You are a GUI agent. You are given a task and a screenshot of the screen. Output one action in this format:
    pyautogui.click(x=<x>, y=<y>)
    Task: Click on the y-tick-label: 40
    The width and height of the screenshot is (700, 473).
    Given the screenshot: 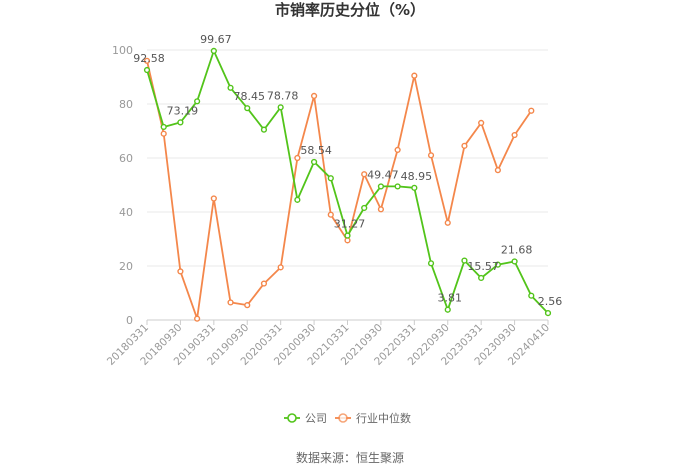 What is the action you would take?
    pyautogui.click(x=126, y=212)
    